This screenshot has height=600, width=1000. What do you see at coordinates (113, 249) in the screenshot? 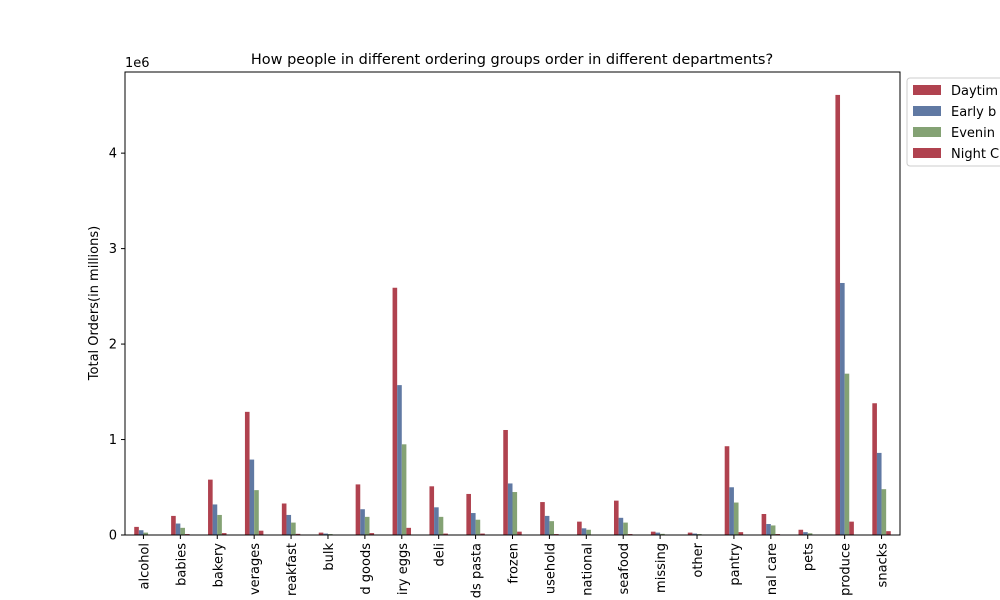
I see `y-tick-label: 3` at bounding box center [113, 249].